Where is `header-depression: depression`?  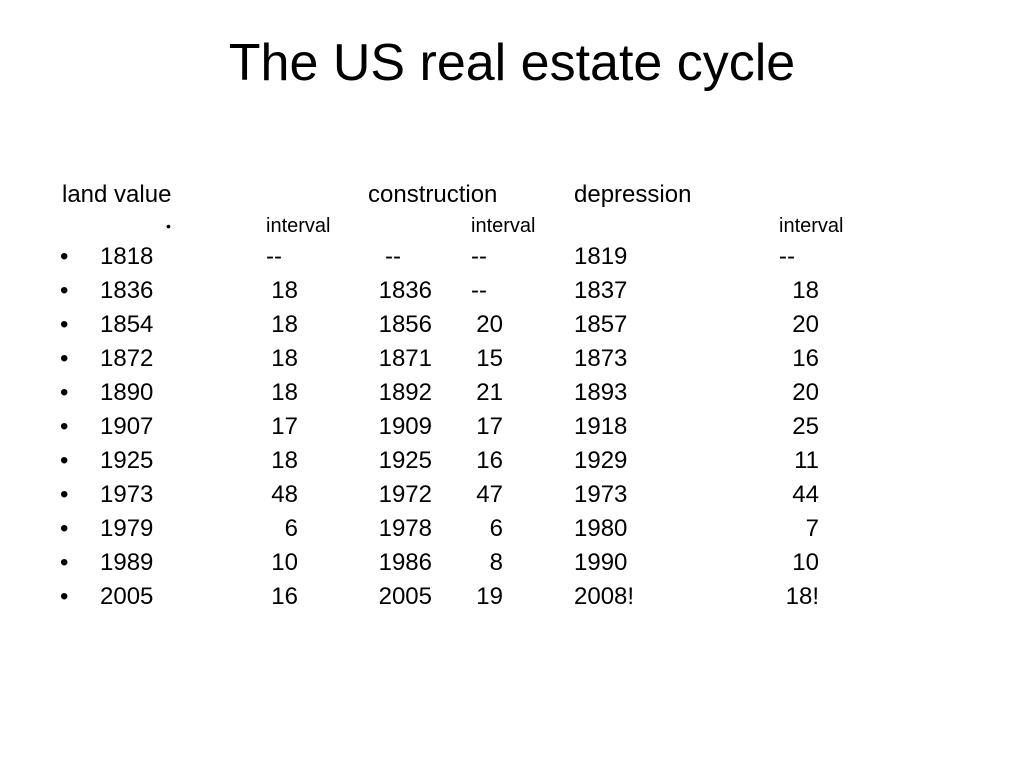
header-depression: depression is located at coordinates (633, 194).